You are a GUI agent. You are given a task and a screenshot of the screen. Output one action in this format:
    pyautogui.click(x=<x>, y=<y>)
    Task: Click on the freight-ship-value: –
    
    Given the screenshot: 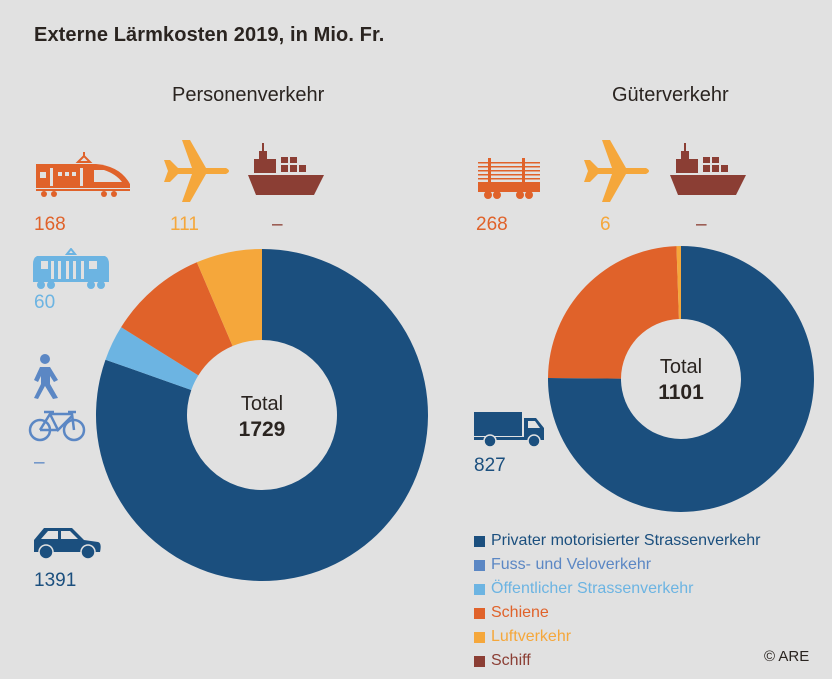 What is the action you would take?
    pyautogui.click(x=701, y=224)
    